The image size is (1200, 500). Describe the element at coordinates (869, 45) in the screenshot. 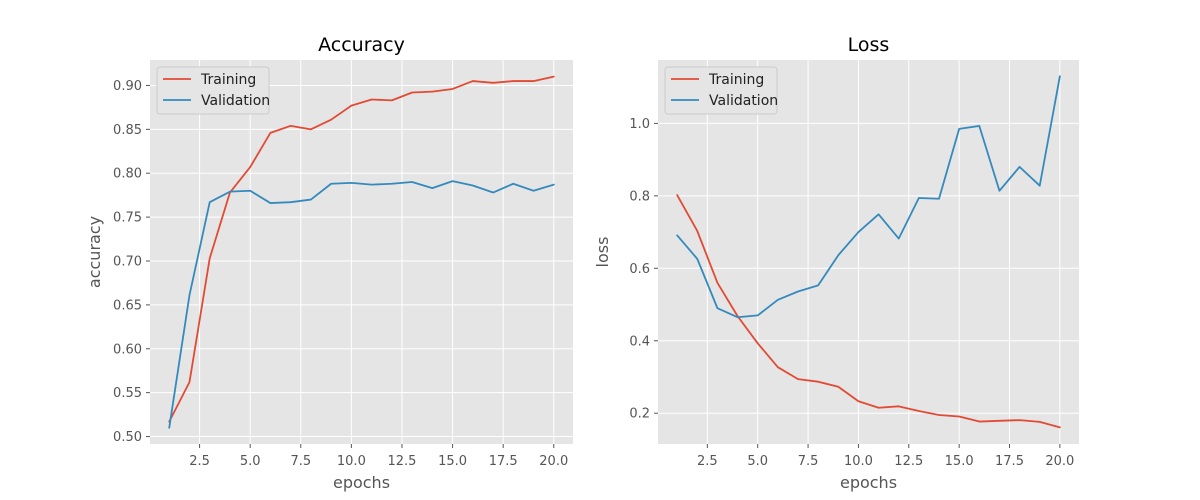

I see `loss-chart-title: Loss` at that location.